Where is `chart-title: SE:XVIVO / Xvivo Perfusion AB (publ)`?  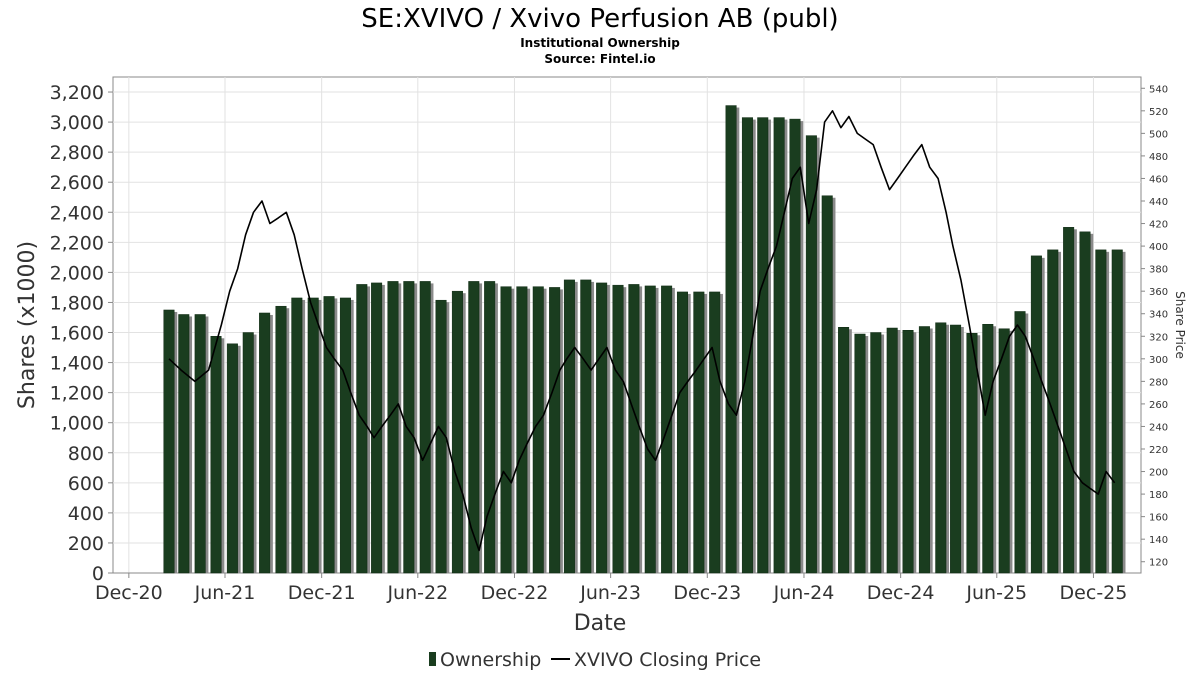 chart-title: SE:XVIVO / Xvivo Perfusion AB (publ) is located at coordinates (599, 19).